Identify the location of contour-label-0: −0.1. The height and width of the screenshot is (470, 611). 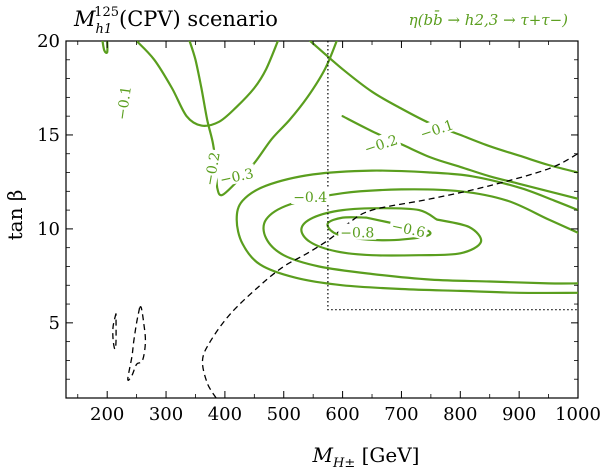
(123, 102).